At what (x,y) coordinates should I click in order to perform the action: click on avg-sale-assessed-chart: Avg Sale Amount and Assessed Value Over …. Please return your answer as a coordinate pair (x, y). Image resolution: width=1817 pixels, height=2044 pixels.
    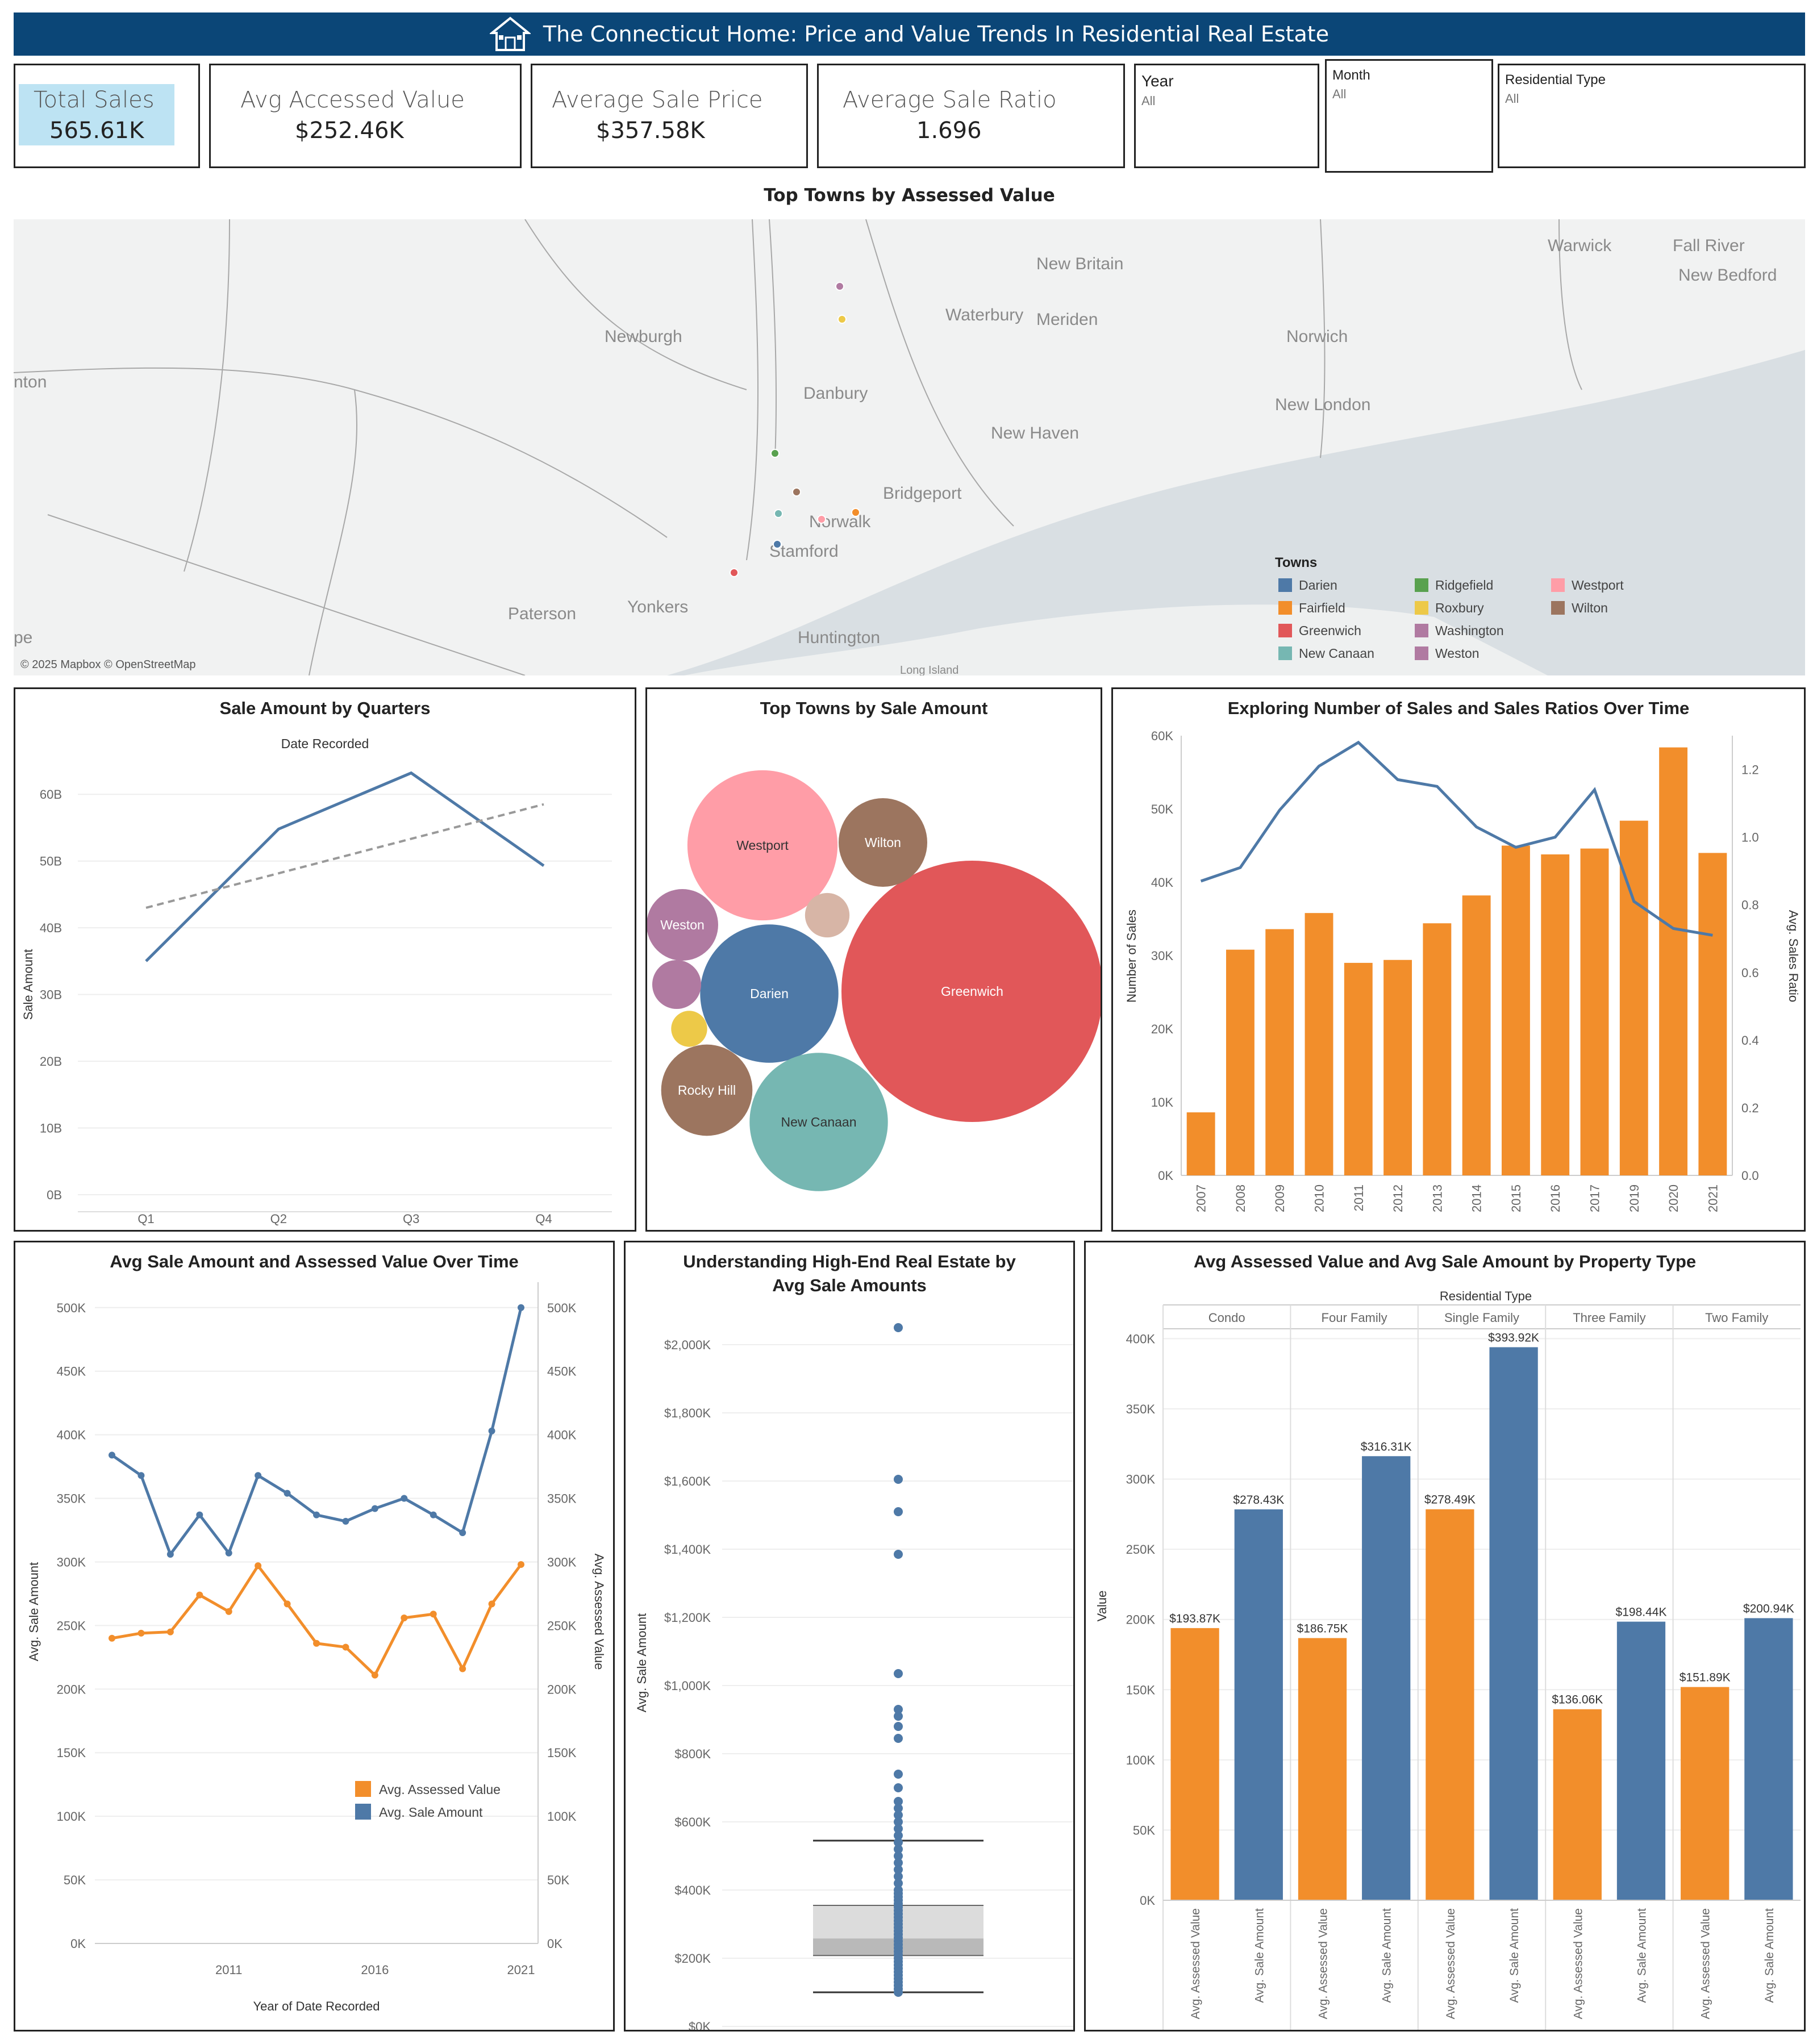
    Looking at the image, I should click on (314, 1636).